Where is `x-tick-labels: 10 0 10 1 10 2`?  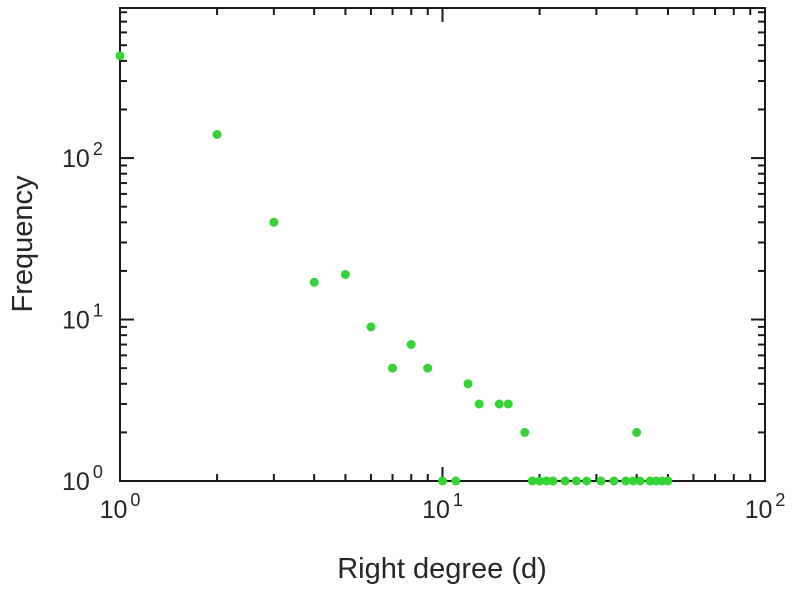 x-tick-labels: 10 0 10 1 10 2 is located at coordinates (443, 507).